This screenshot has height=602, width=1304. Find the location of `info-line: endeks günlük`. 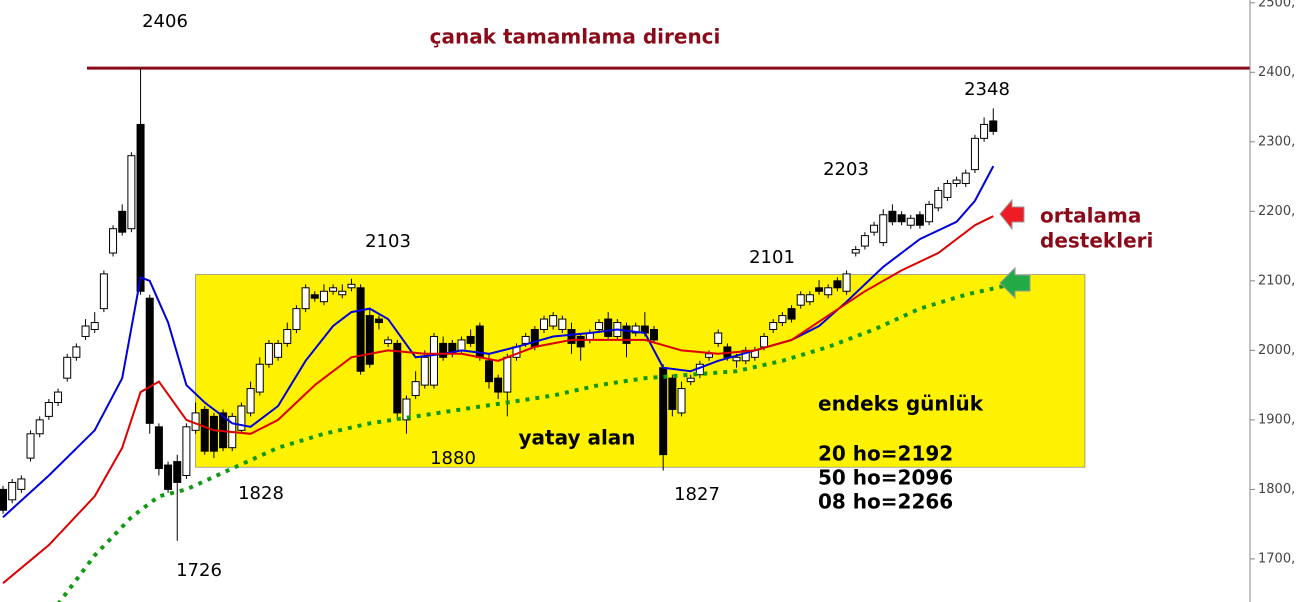

info-line: endeks günlük is located at coordinates (901, 404).